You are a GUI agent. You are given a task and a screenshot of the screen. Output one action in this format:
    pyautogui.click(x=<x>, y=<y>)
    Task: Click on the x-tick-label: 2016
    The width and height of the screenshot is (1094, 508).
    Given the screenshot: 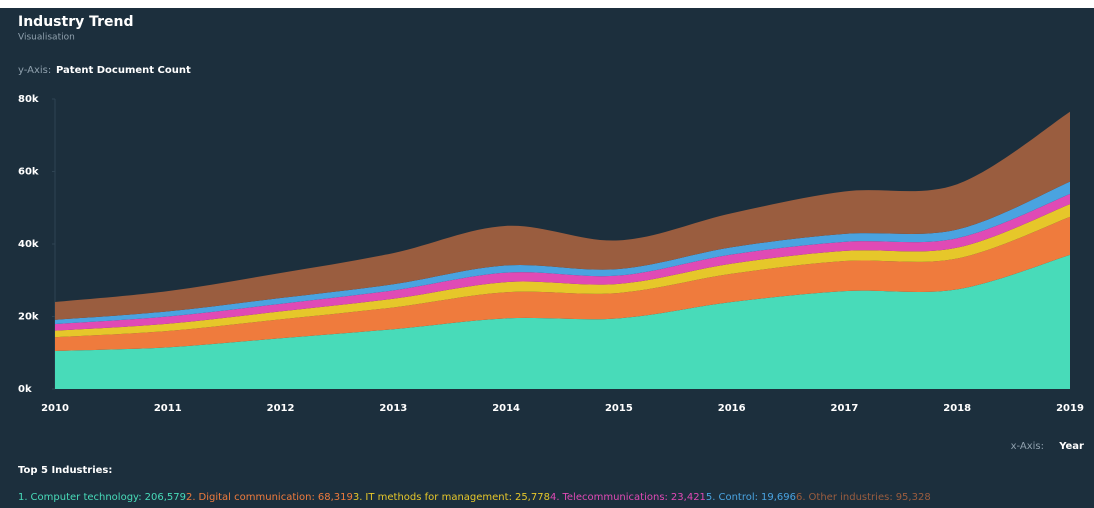 What is the action you would take?
    pyautogui.click(x=732, y=408)
    